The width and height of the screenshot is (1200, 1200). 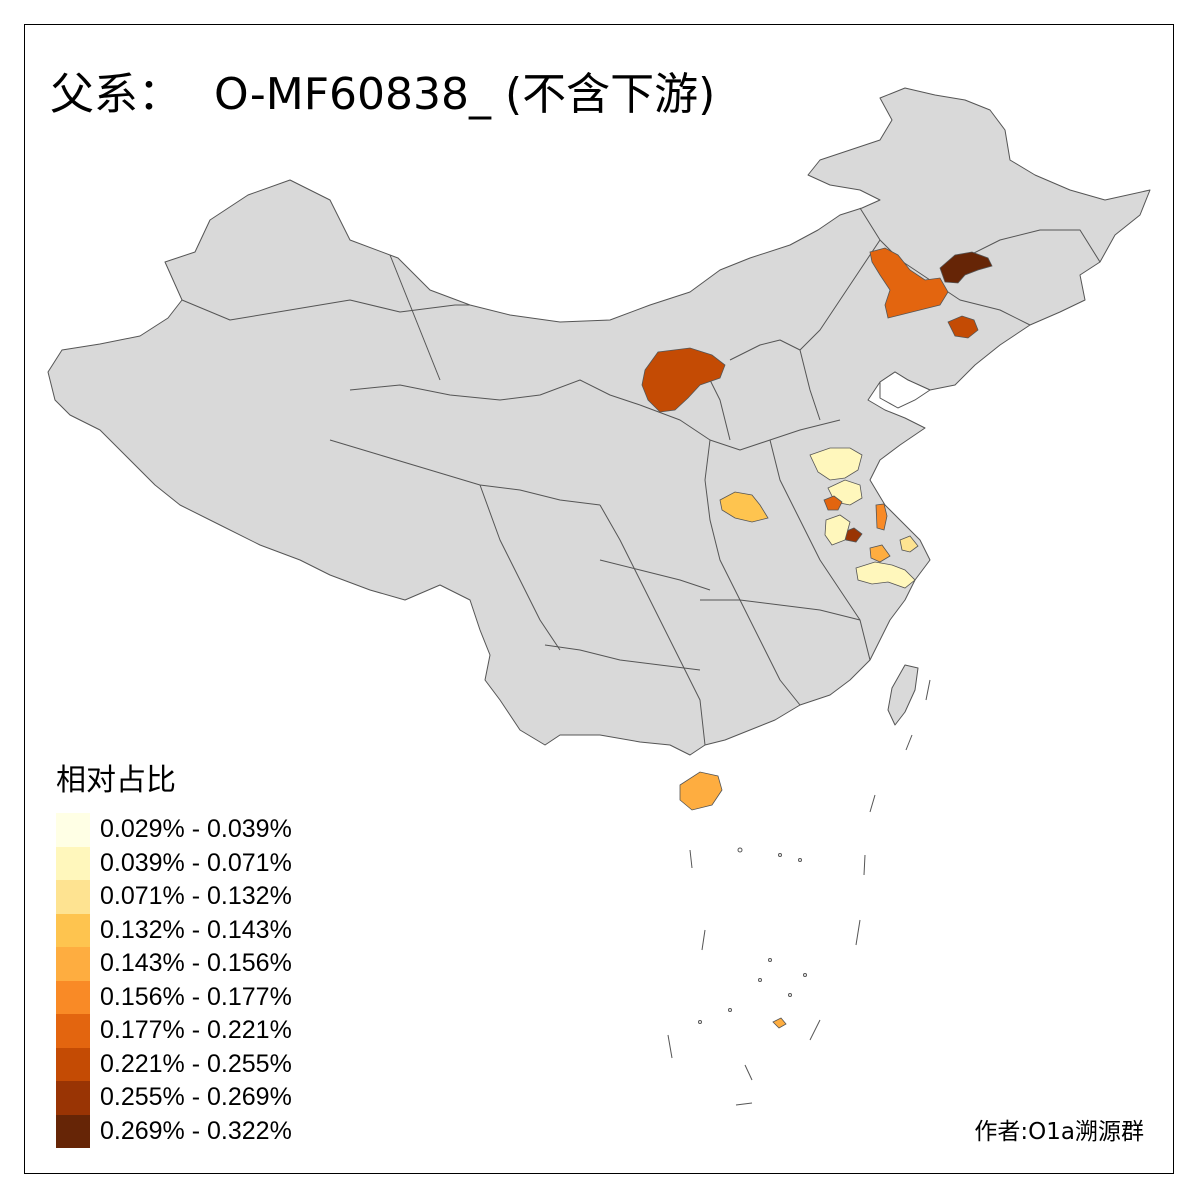 What do you see at coordinates (881, 517) in the screenshot?
I see `jiangsu-region-b` at bounding box center [881, 517].